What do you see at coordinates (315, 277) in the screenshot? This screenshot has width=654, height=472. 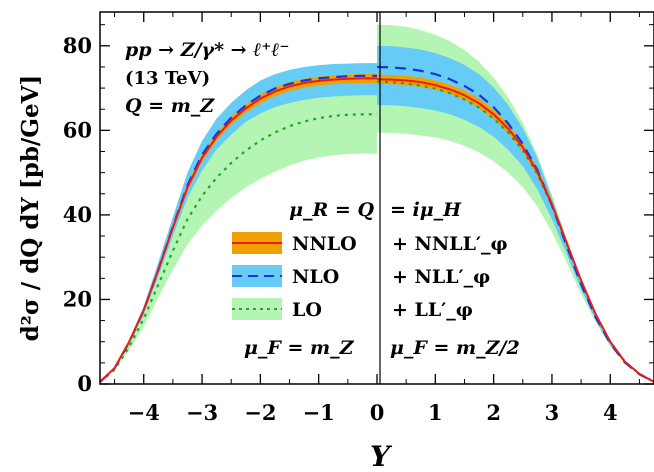 I see `legend-label-nlo: NLO` at bounding box center [315, 277].